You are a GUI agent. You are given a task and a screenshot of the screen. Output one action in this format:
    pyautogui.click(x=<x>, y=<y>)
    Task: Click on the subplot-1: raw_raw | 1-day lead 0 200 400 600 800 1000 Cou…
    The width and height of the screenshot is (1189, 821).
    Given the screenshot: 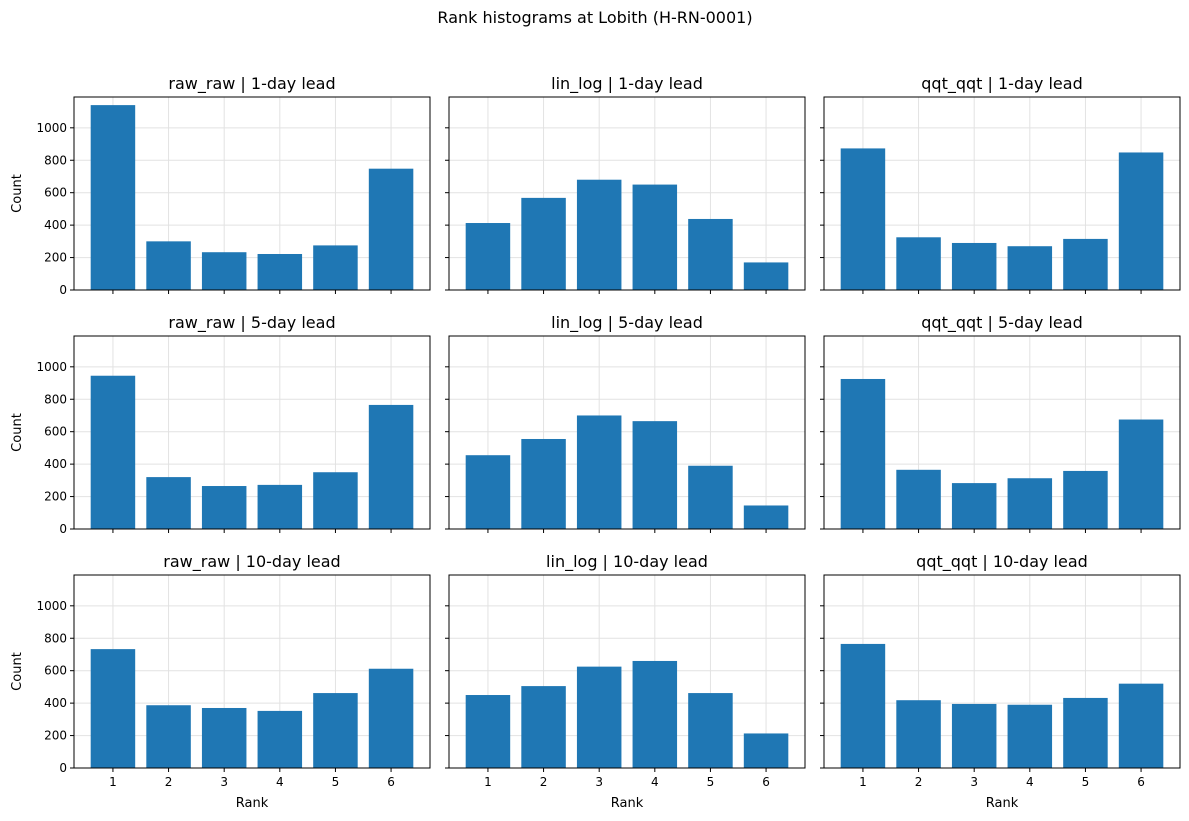 What is the action you would take?
    pyautogui.click(x=220, y=185)
    